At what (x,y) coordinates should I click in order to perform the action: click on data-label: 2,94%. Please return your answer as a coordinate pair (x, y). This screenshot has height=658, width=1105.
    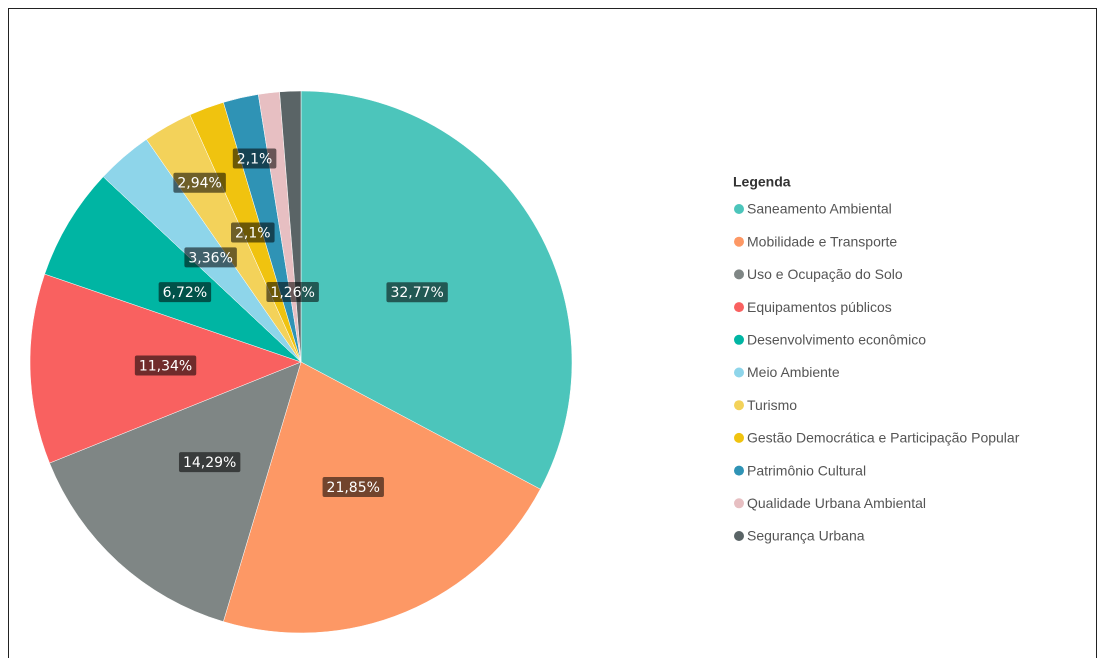
    Looking at the image, I should click on (199, 184).